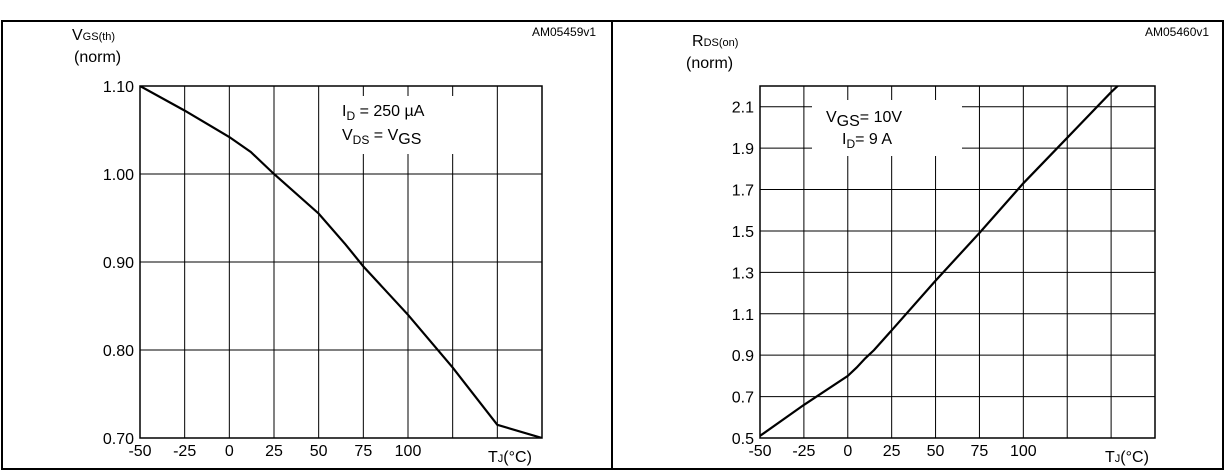  I want to click on y-tick-label: 0.7, so click(743, 398).